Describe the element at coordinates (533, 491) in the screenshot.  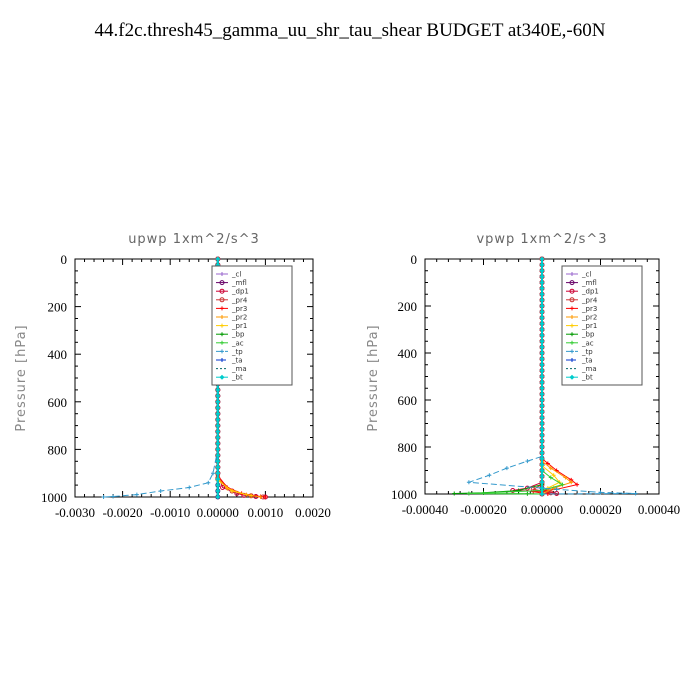
I see `panel-2-series-pr3-marker` at that location.